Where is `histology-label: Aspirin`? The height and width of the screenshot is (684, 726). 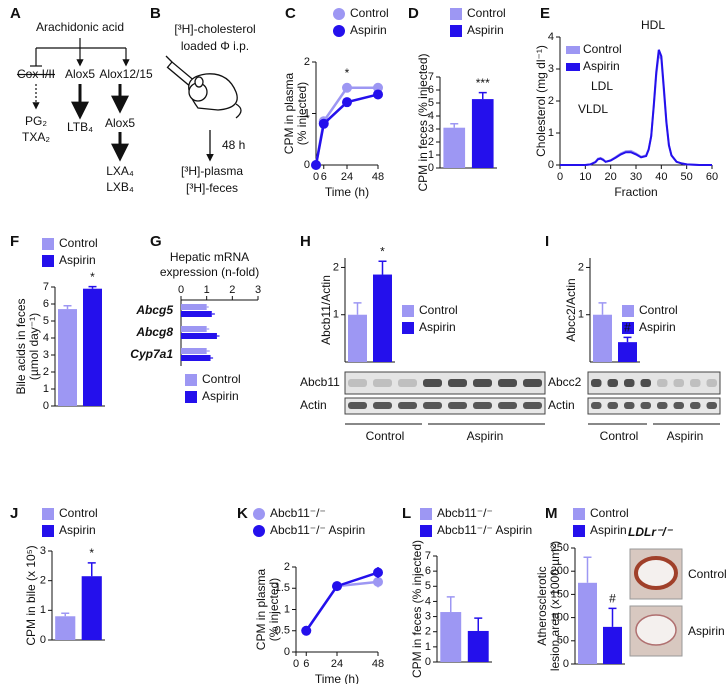
histology-label: Aspirin is located at coordinates (706, 631).